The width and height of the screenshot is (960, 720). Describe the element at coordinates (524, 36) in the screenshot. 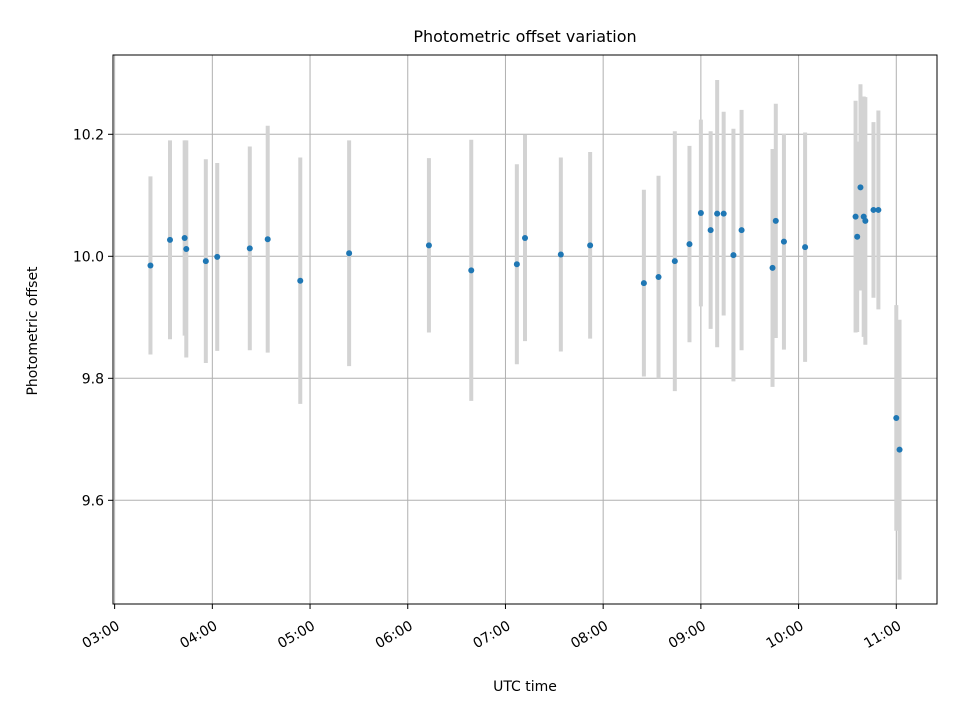

I see `chart-title: Photometric offset variation` at that location.